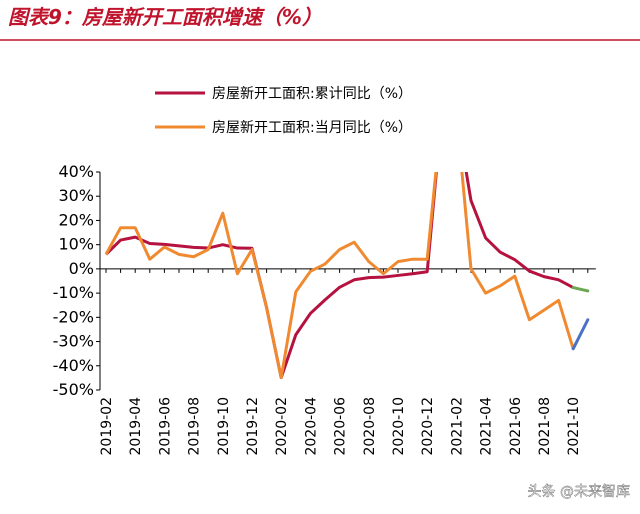  What do you see at coordinates (487, 426) in the screenshot?
I see `x-tick-label: 2021-04` at bounding box center [487, 426].